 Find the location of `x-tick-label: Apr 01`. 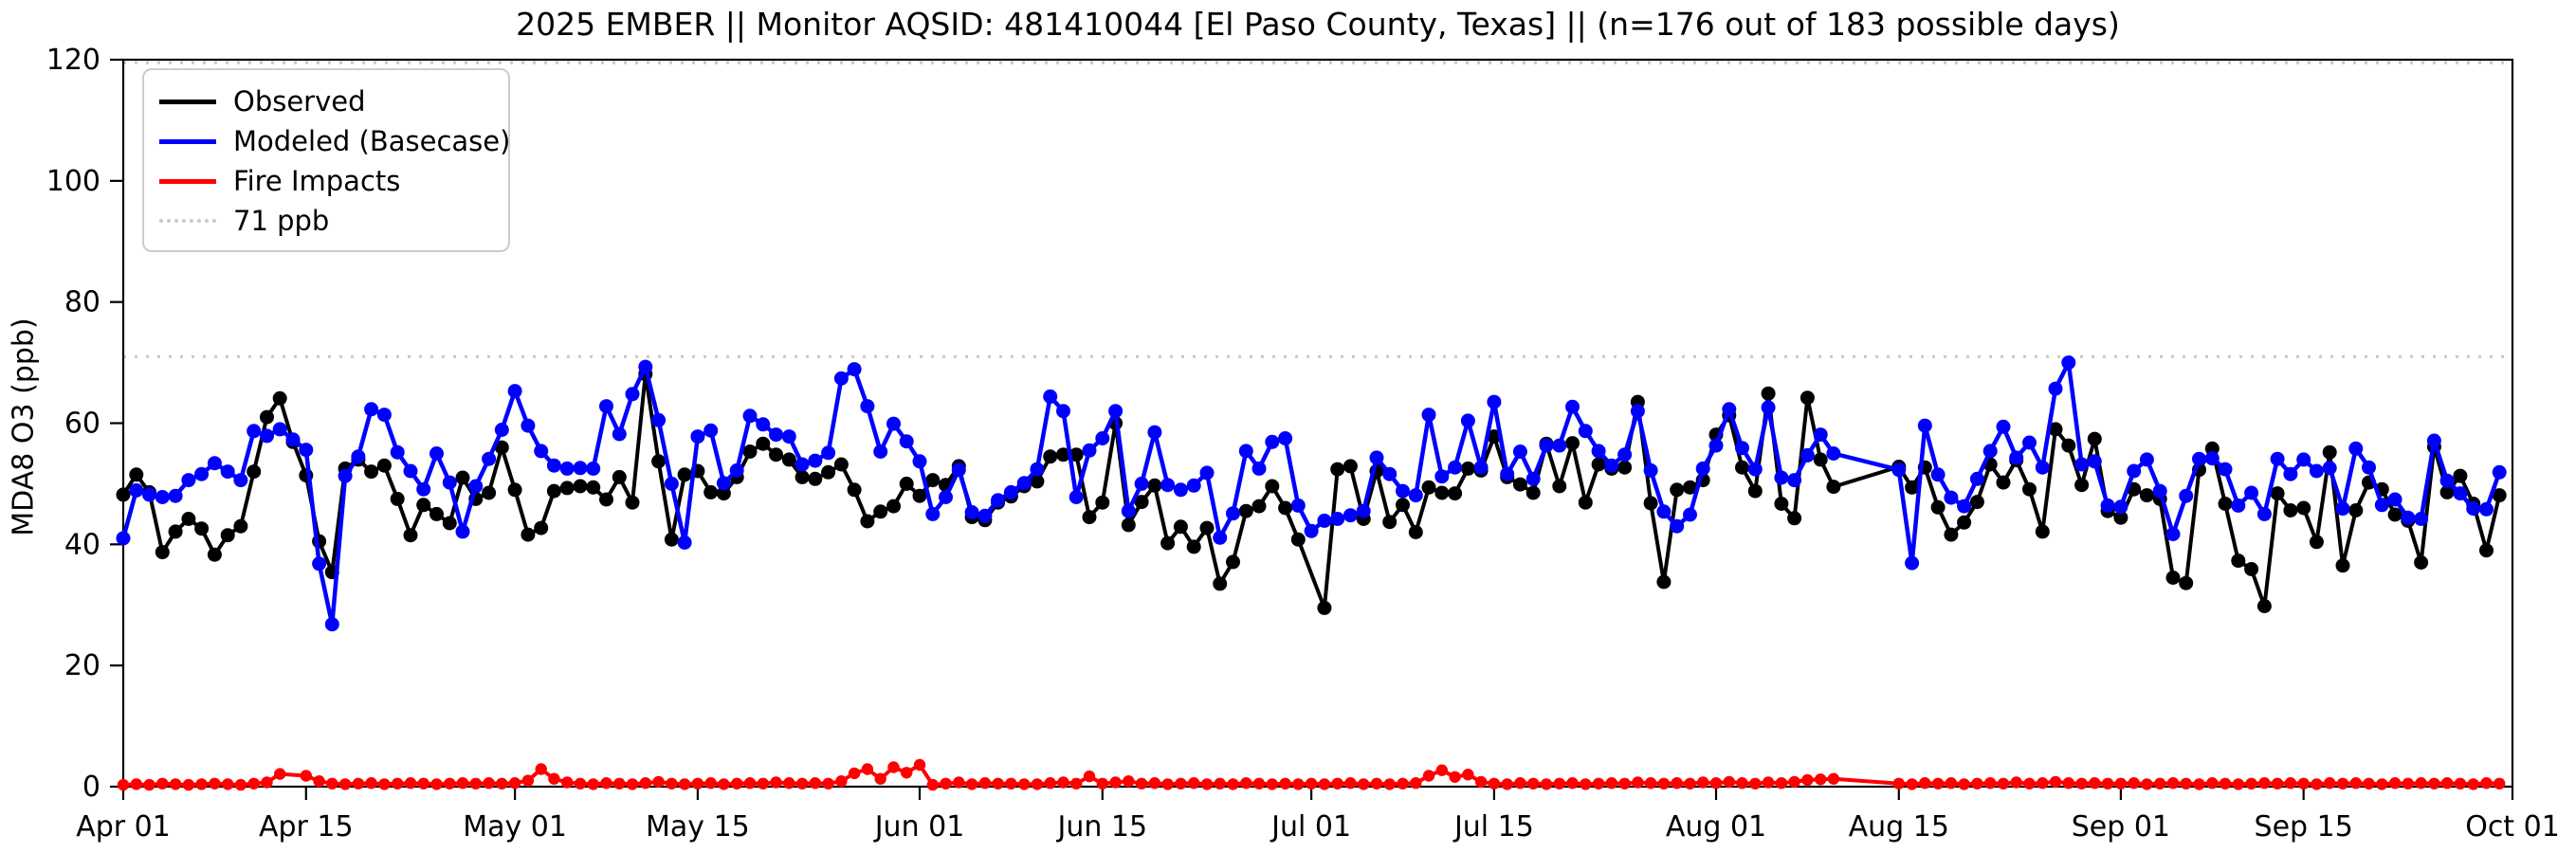

x-tick-label: Apr 01 is located at coordinates (123, 827).